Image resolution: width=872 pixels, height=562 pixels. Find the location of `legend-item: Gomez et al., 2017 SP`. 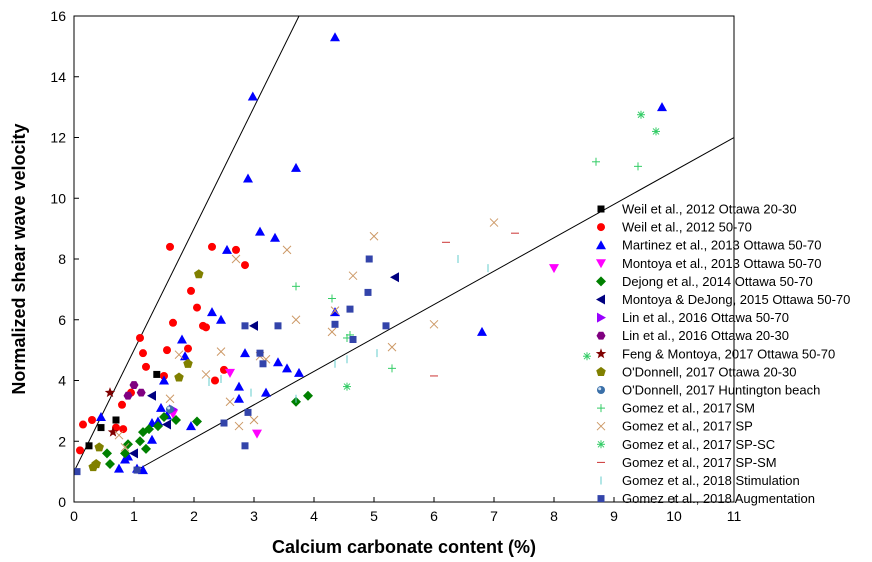

legend-item: Gomez et al., 2017 SP is located at coordinates (674, 426).